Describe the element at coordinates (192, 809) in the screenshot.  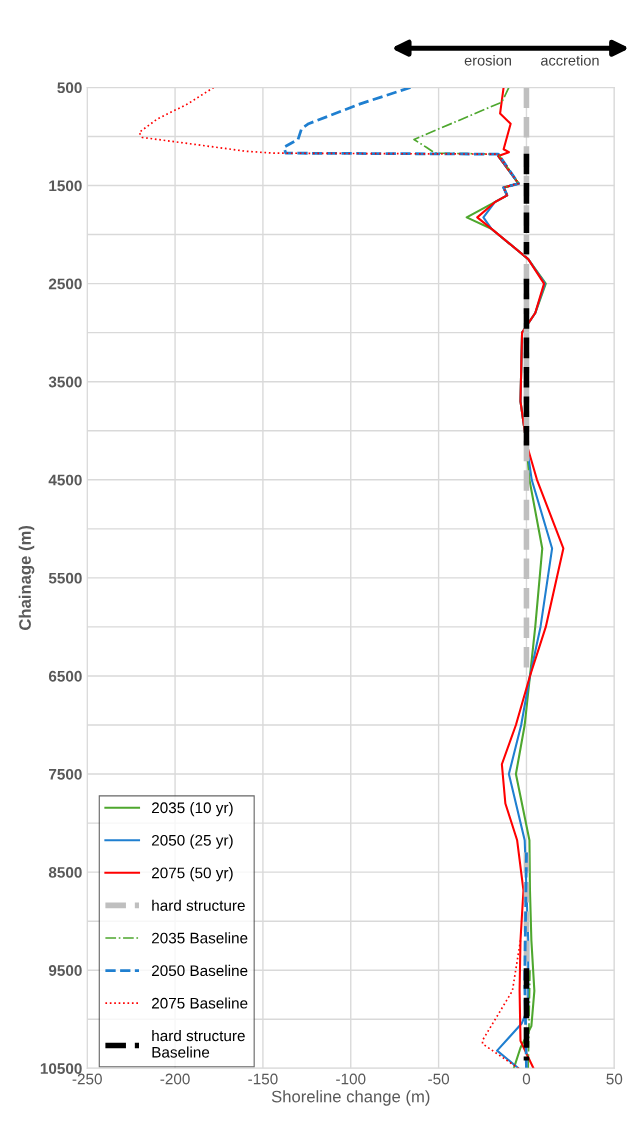
I see `legend-label: 2035 (10 yr)` at that location.